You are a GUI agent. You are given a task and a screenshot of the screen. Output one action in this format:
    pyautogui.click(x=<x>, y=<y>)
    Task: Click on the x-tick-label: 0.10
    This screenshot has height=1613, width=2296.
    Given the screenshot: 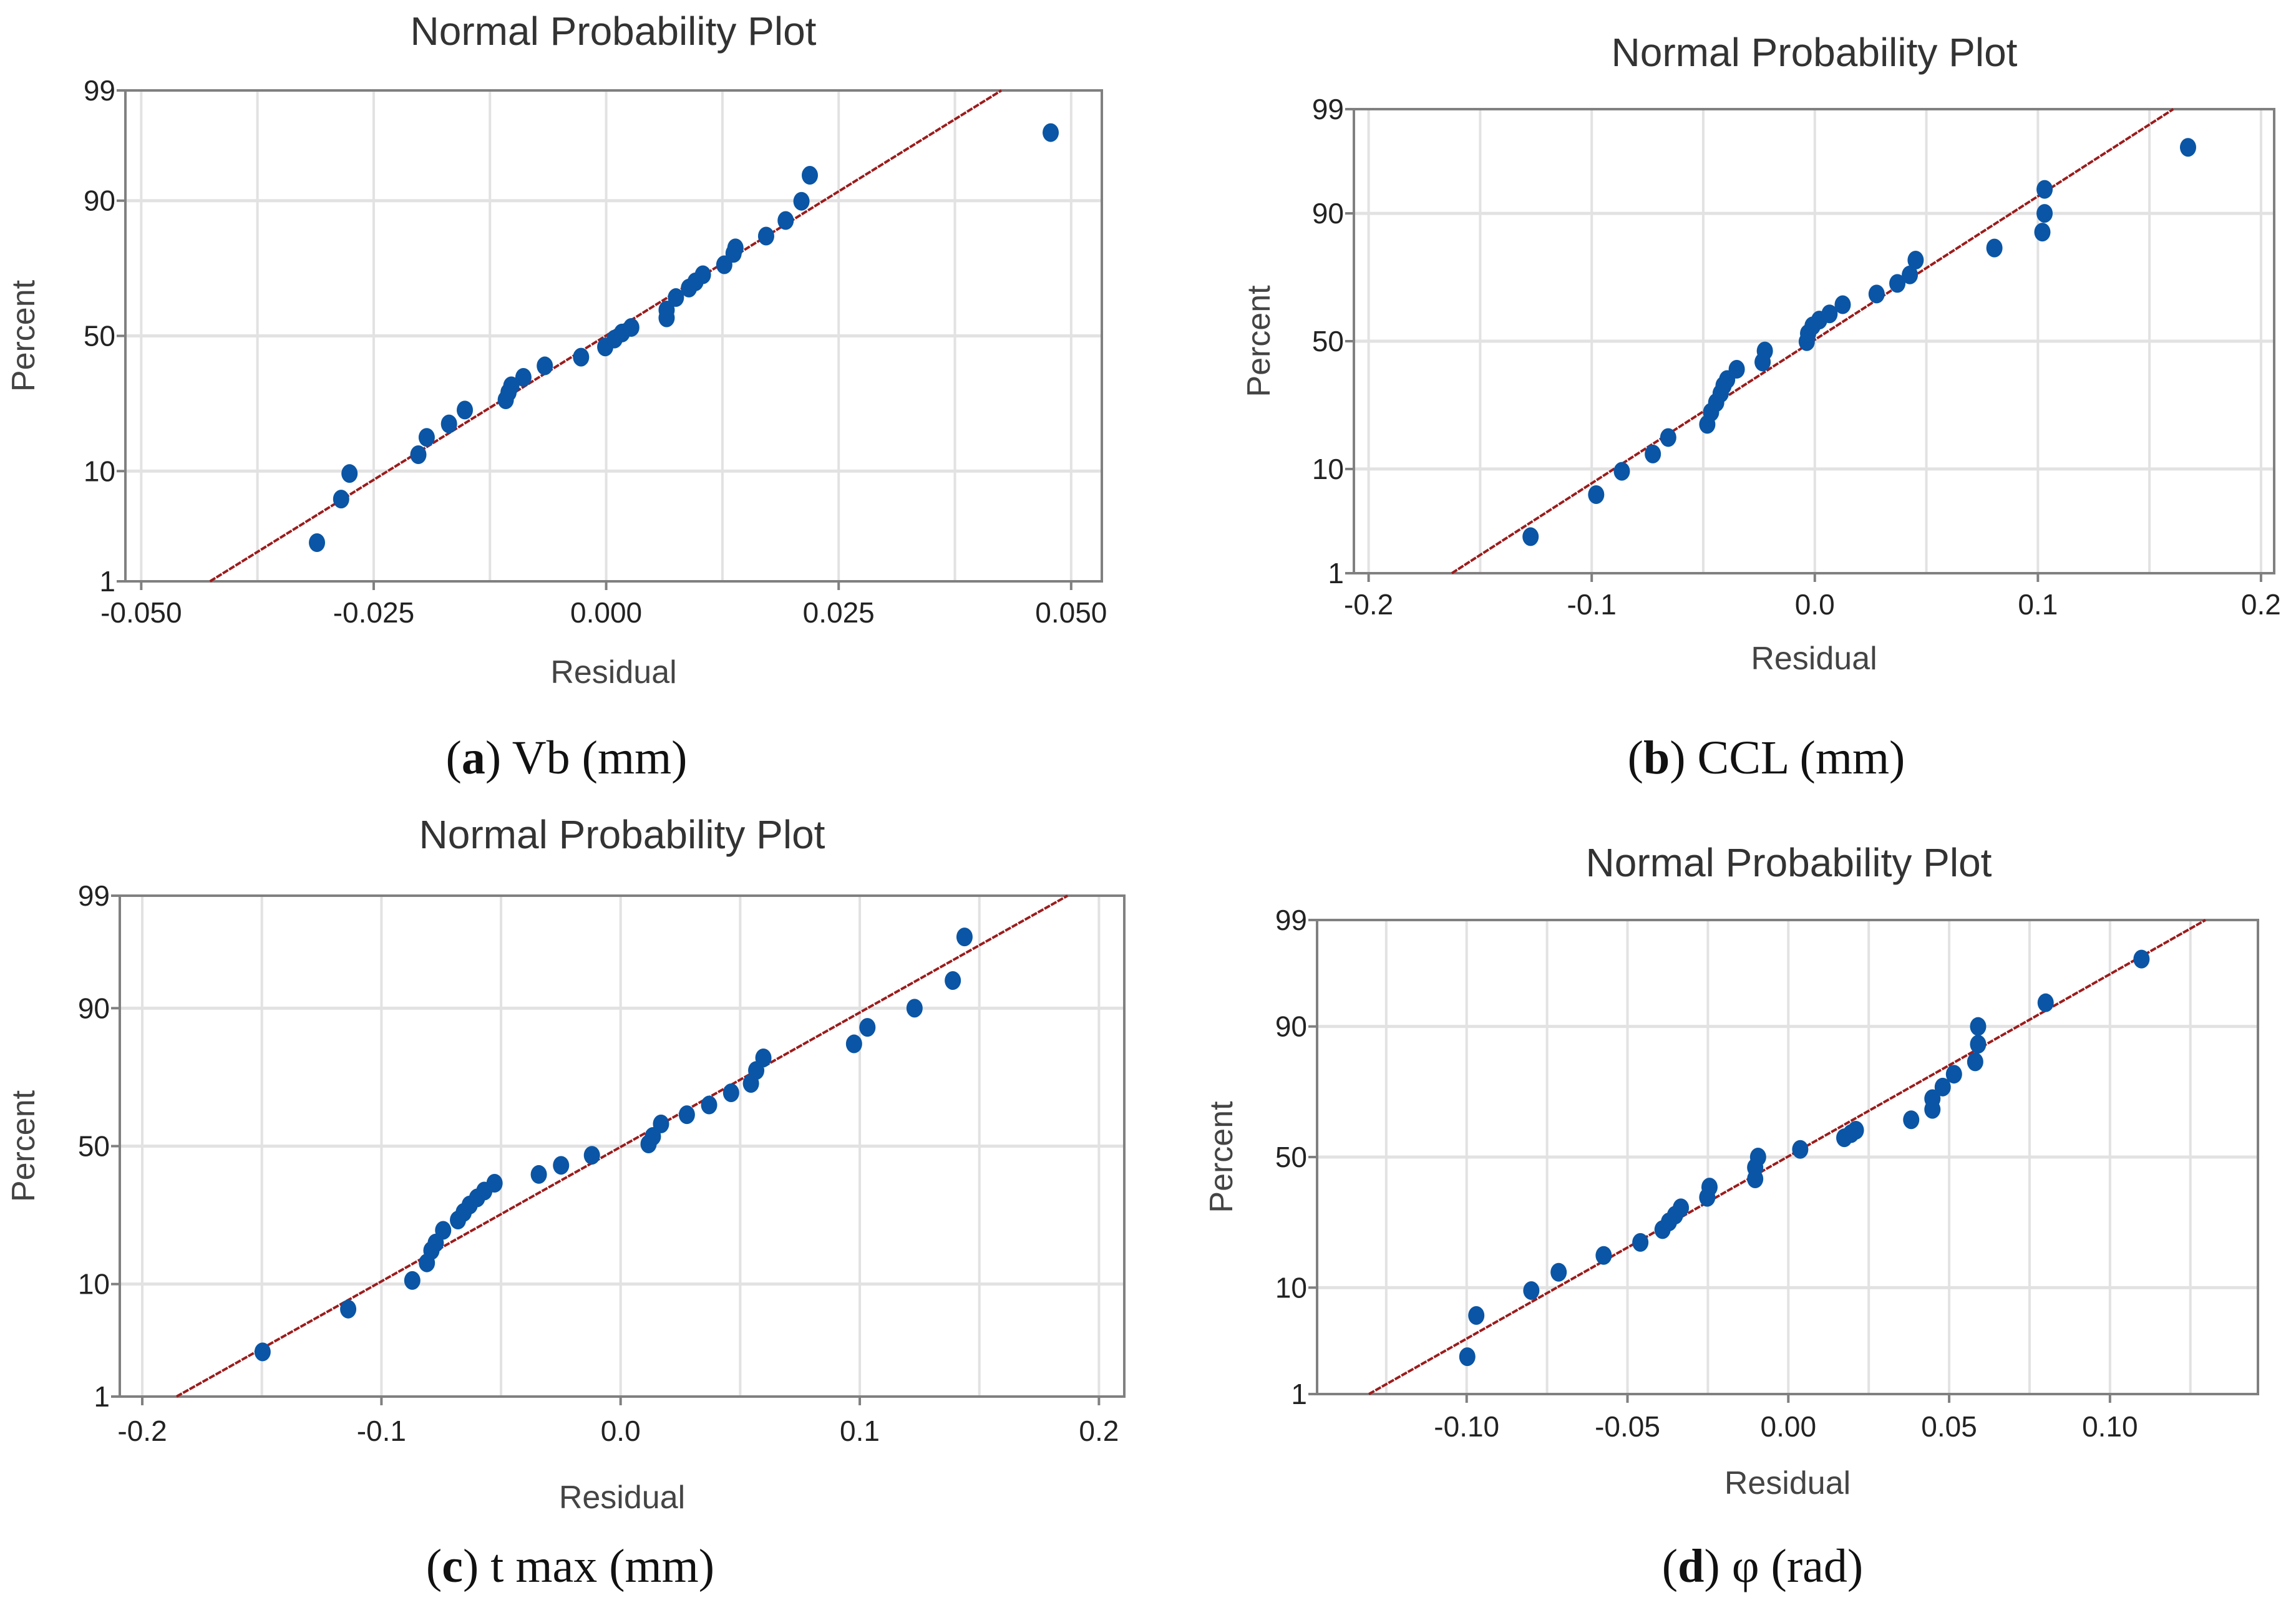 What is the action you would take?
    pyautogui.click(x=2110, y=1426)
    